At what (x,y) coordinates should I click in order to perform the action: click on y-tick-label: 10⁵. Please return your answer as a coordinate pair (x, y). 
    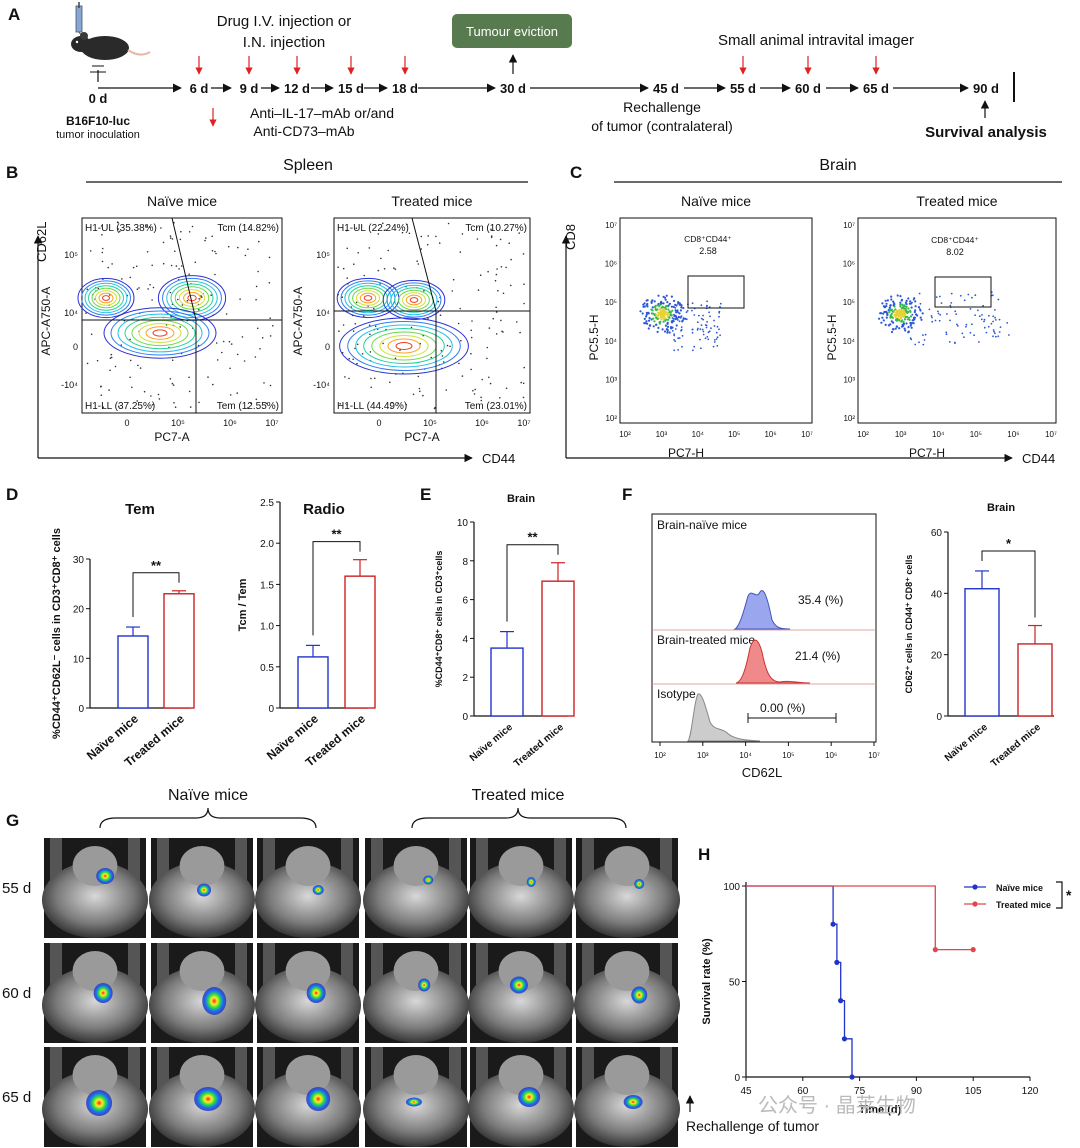
    Looking at the image, I should click on (611, 302).